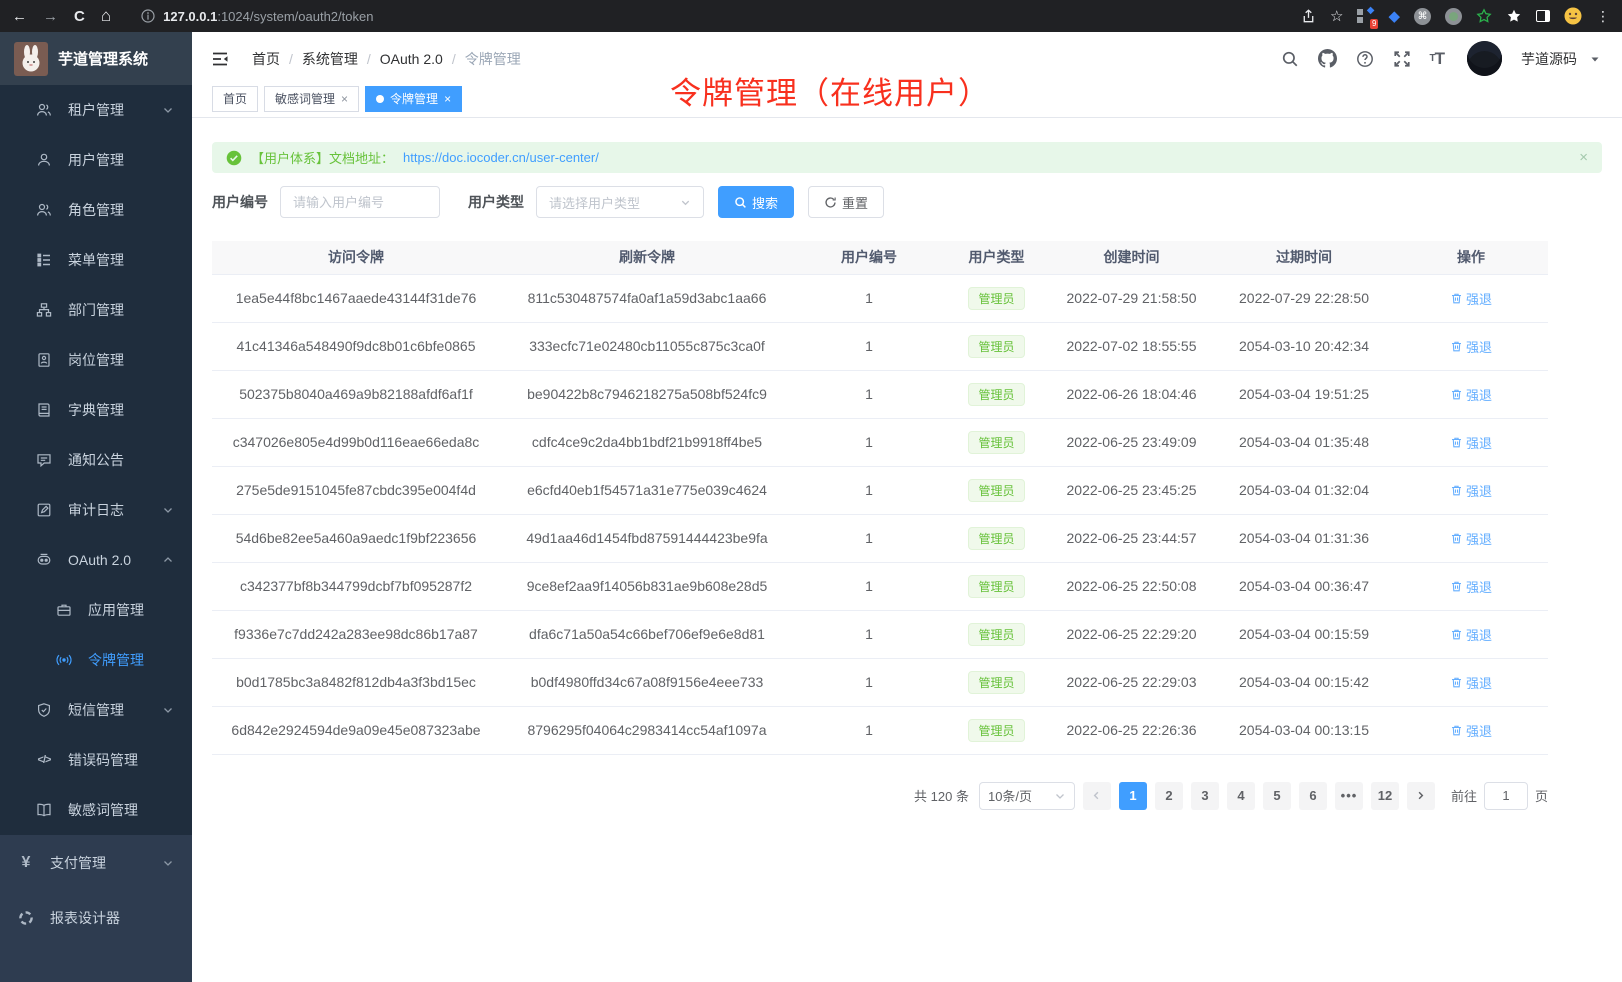  What do you see at coordinates (1096, 795) in the screenshot?
I see `prev-page-button` at bounding box center [1096, 795].